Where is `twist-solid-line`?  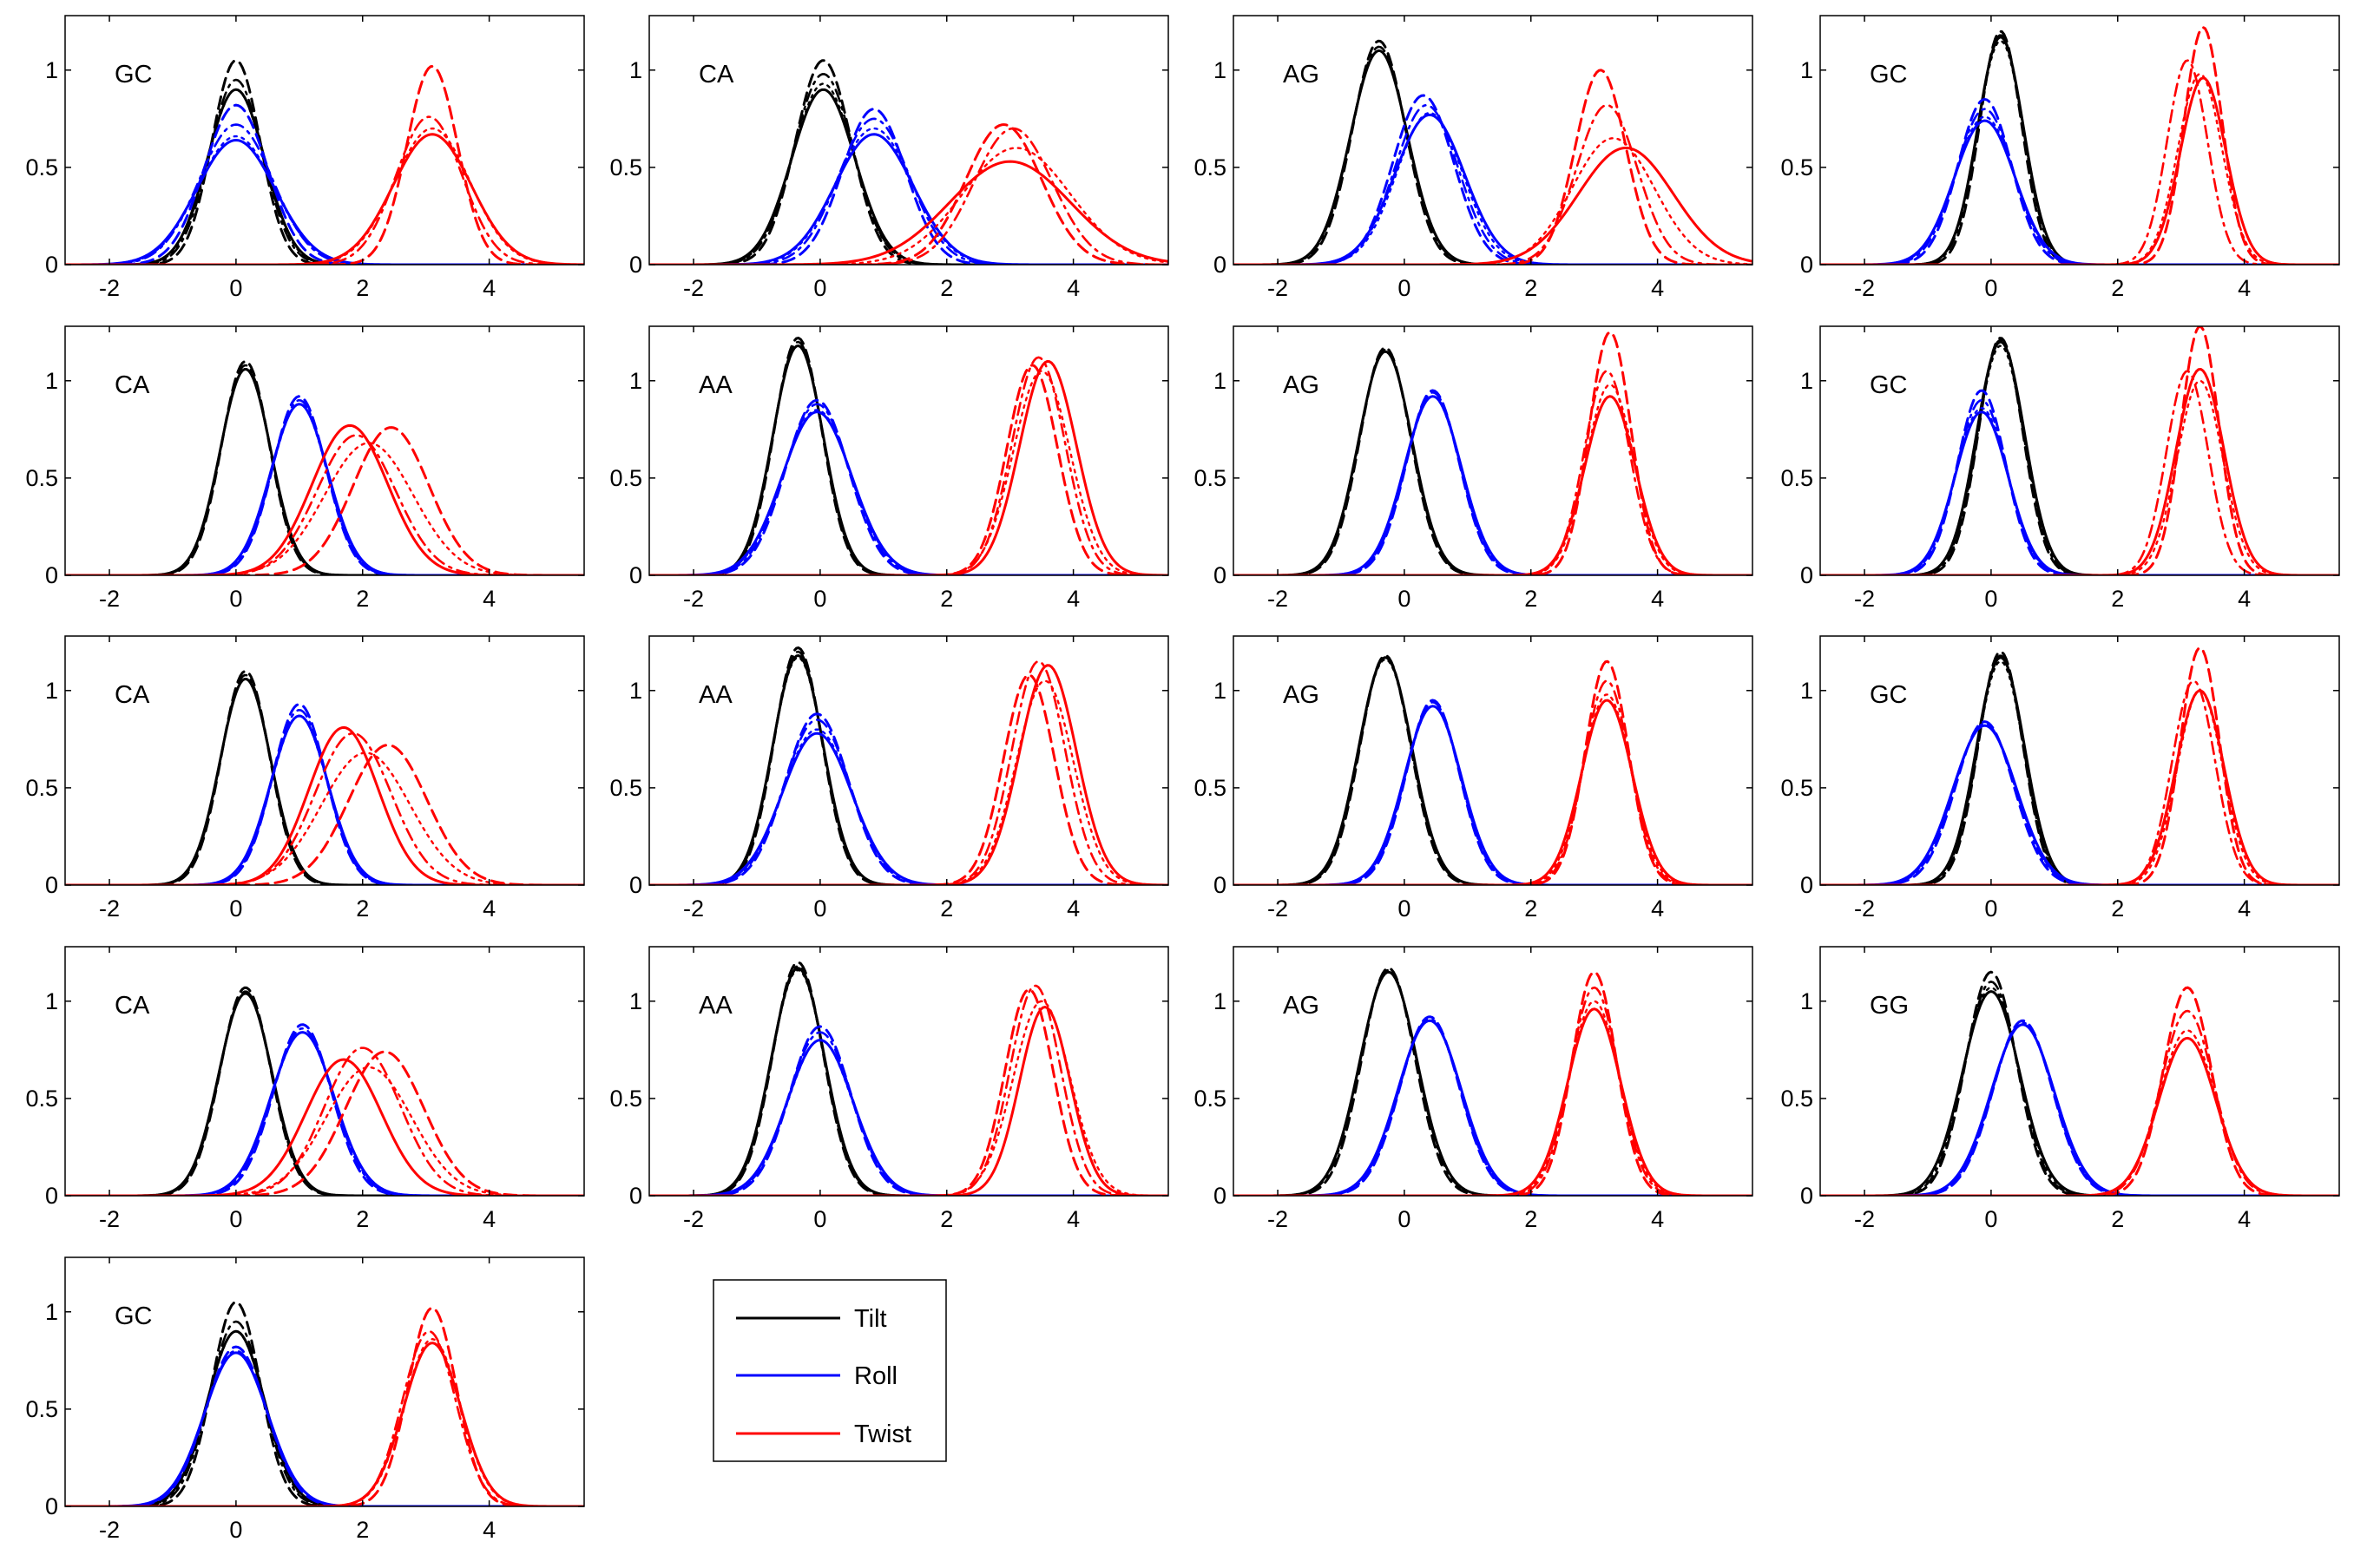 twist-solid-line is located at coordinates (2079, 471).